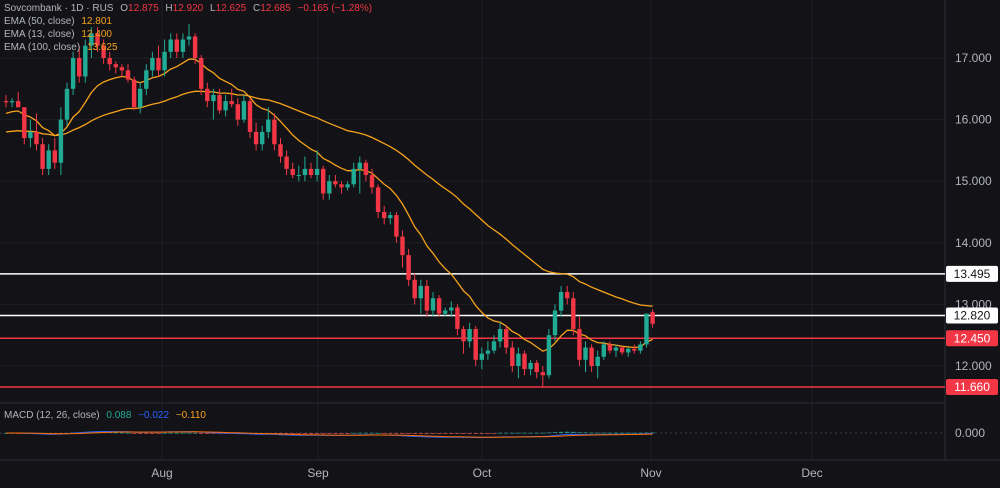  What do you see at coordinates (102, 47) in the screenshot?
I see `ema100-value: 13.625` at bounding box center [102, 47].